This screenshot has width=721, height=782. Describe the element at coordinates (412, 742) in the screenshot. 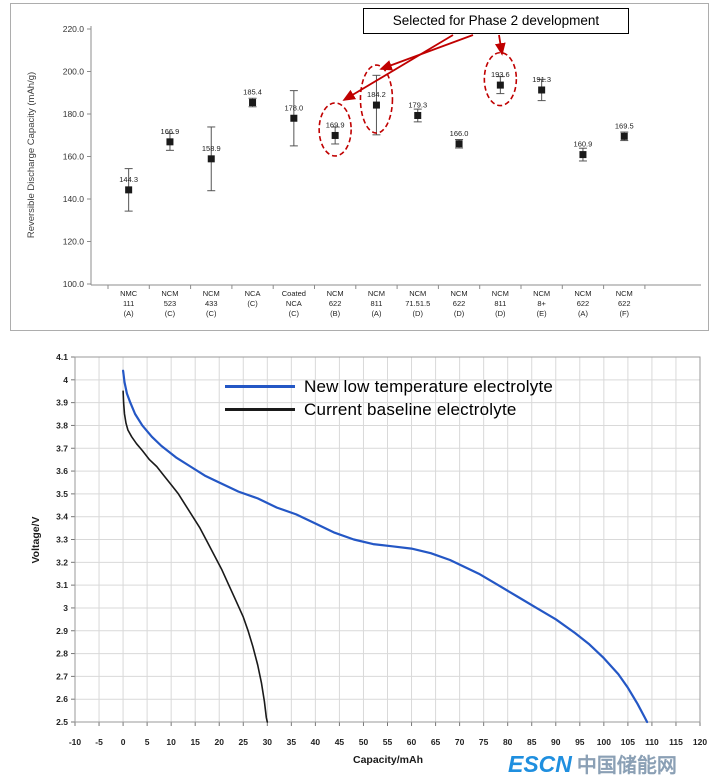

I see `x-tick-label: 60` at that location.